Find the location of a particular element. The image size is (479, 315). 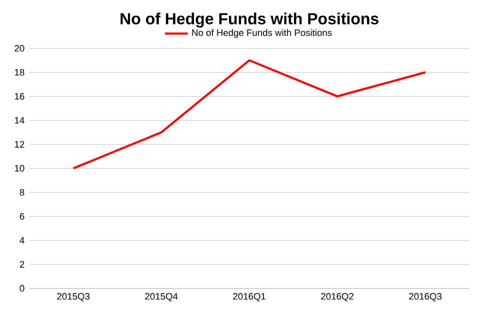

chart-title: No of Hedge Funds with Positions is located at coordinates (249, 20).